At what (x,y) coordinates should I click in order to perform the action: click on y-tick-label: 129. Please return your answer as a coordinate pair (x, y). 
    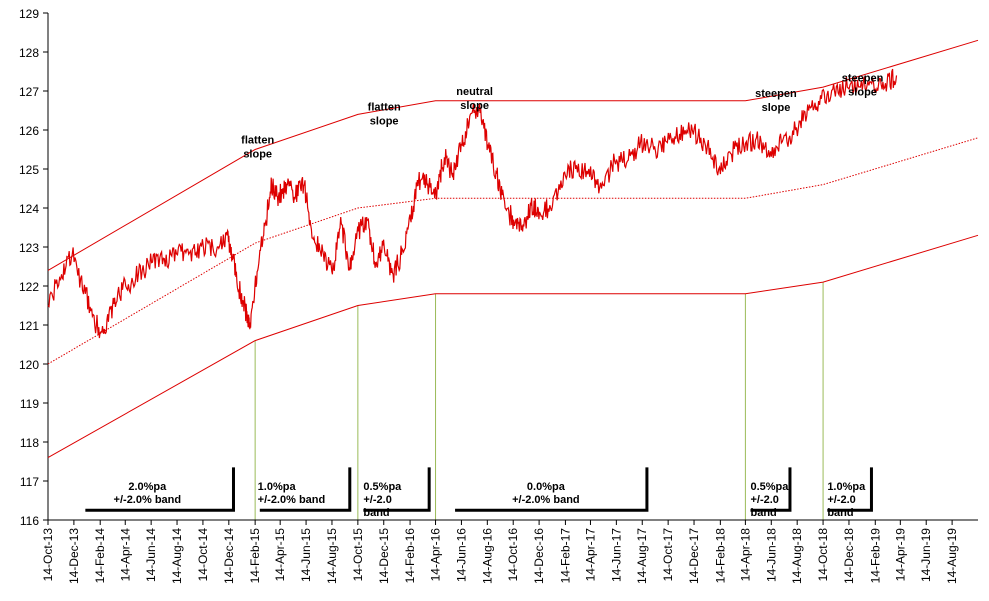
    Looking at the image, I should click on (29, 14).